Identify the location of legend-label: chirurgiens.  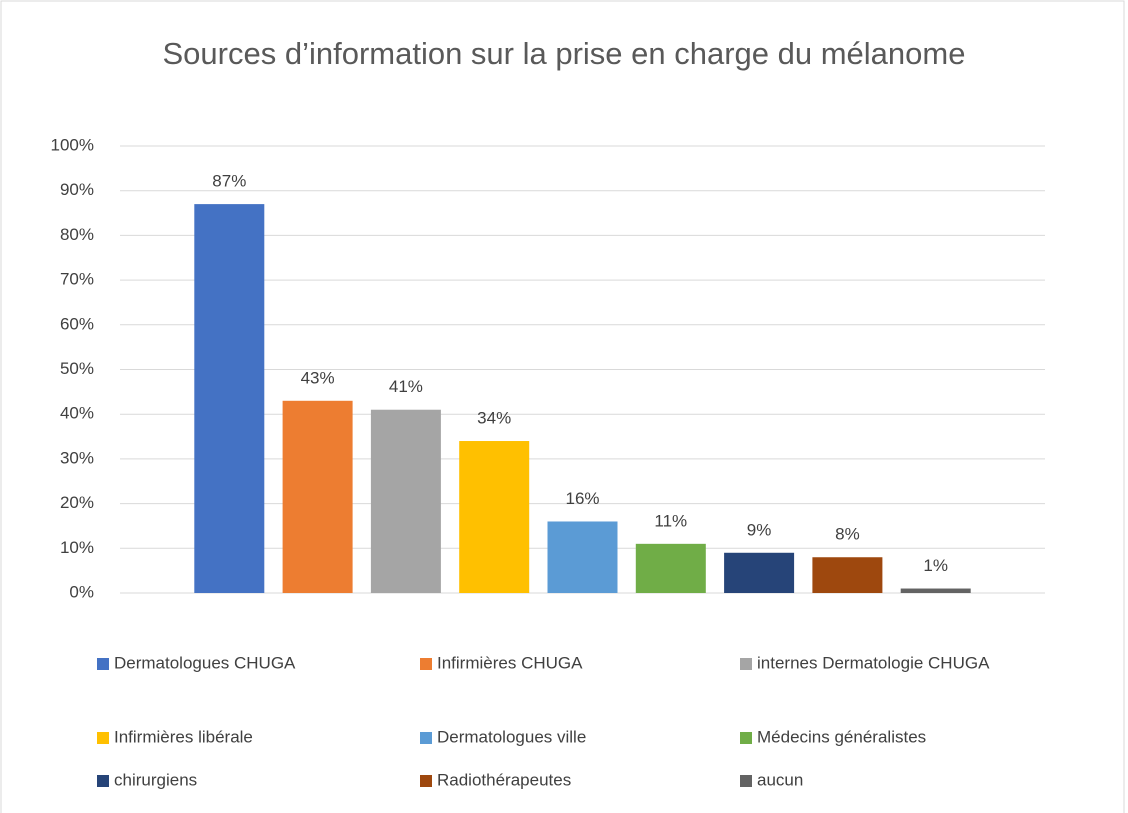
(155, 779).